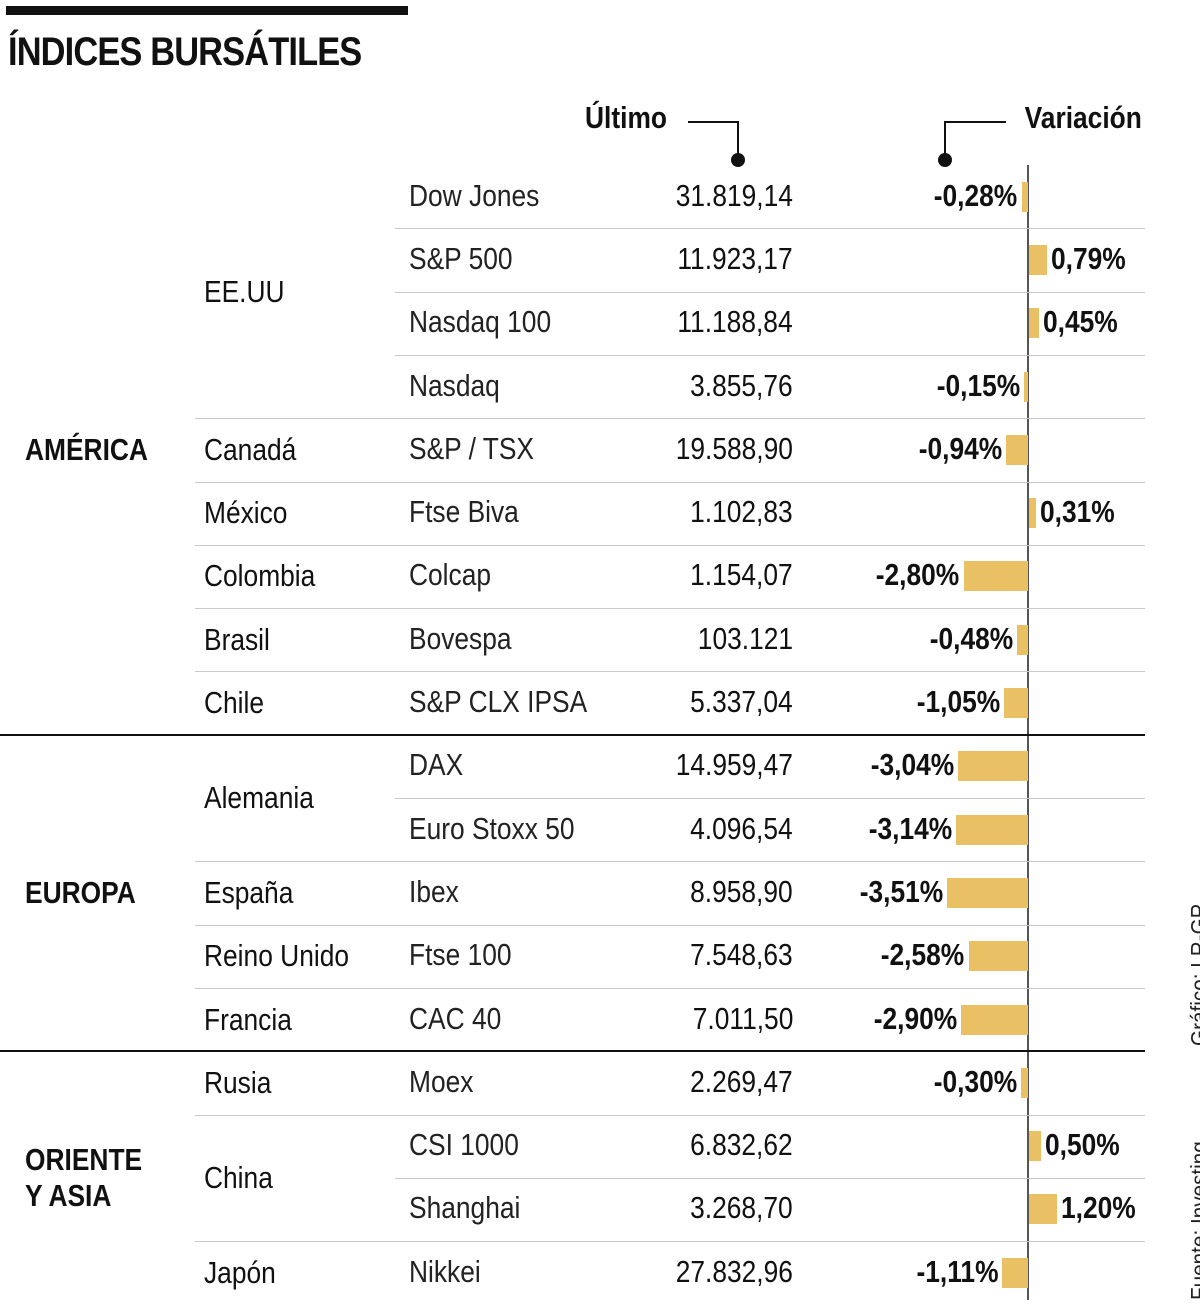 The width and height of the screenshot is (1200, 1316). What do you see at coordinates (976, 195) in the screenshot?
I see `change-label: -0,28%` at bounding box center [976, 195].